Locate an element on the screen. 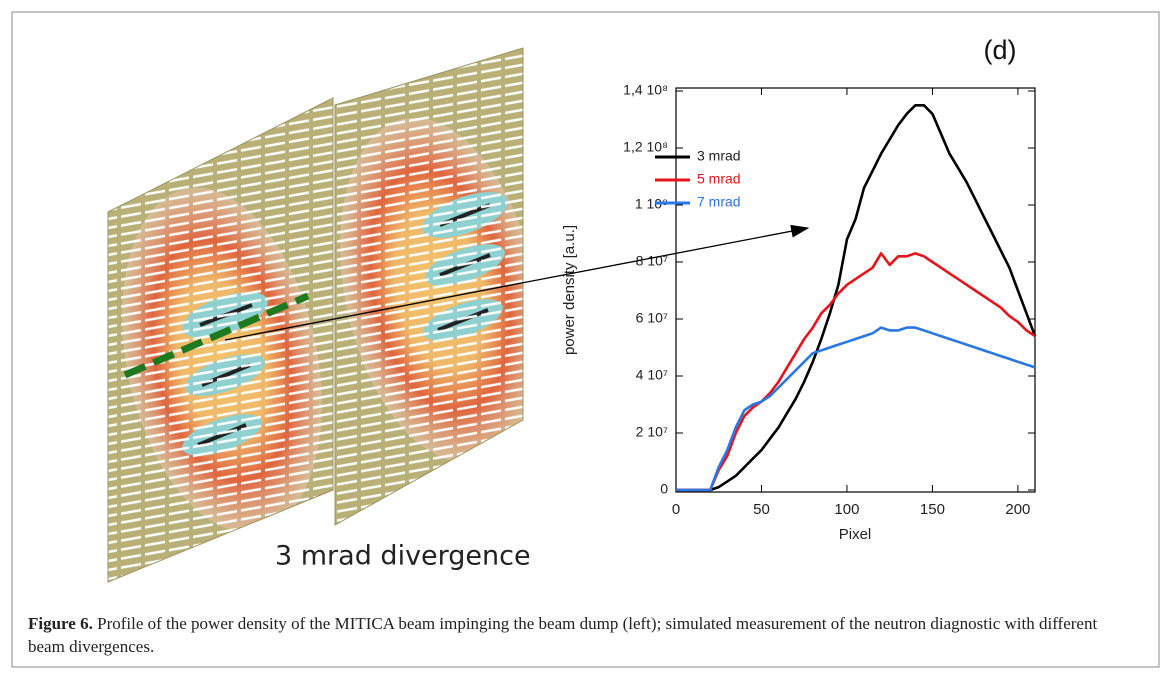 This screenshot has height=679, width=1171. image-label: 3 mrad divergence is located at coordinates (403, 556).